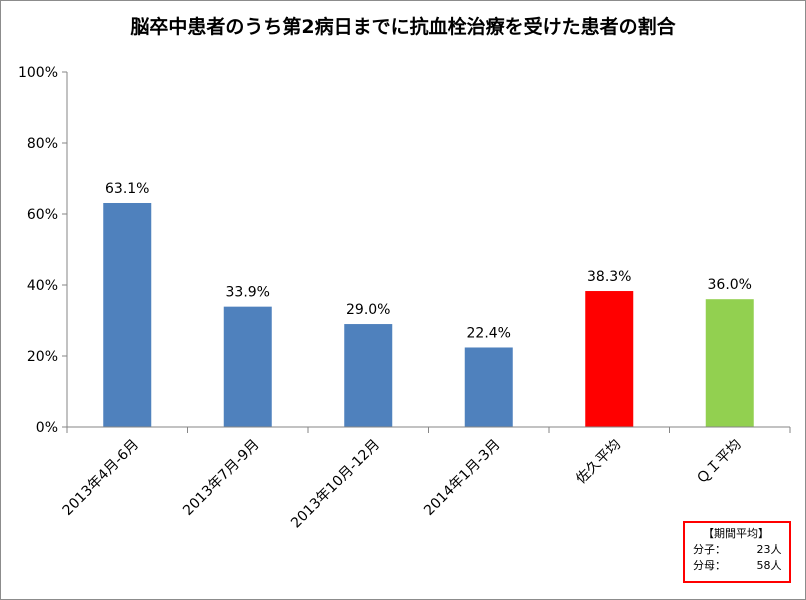  What do you see at coordinates (769, 549) in the screenshot?
I see `numerator-value: 23人` at bounding box center [769, 549].